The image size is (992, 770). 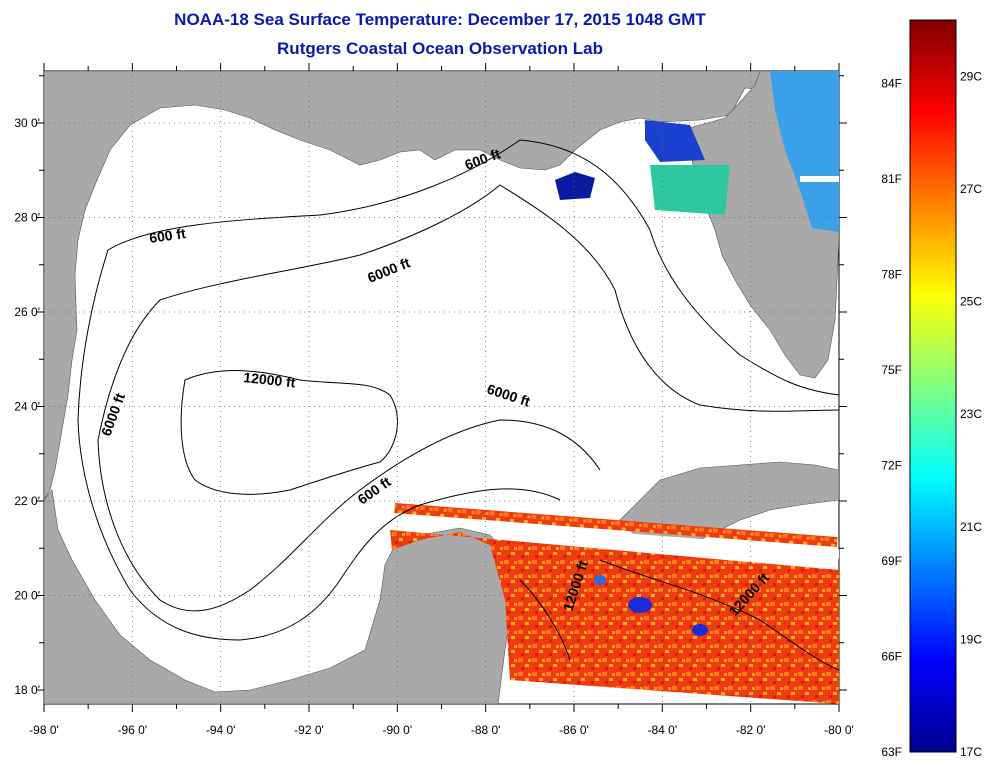 What do you see at coordinates (933, 386) in the screenshot?
I see `colorbar` at bounding box center [933, 386].